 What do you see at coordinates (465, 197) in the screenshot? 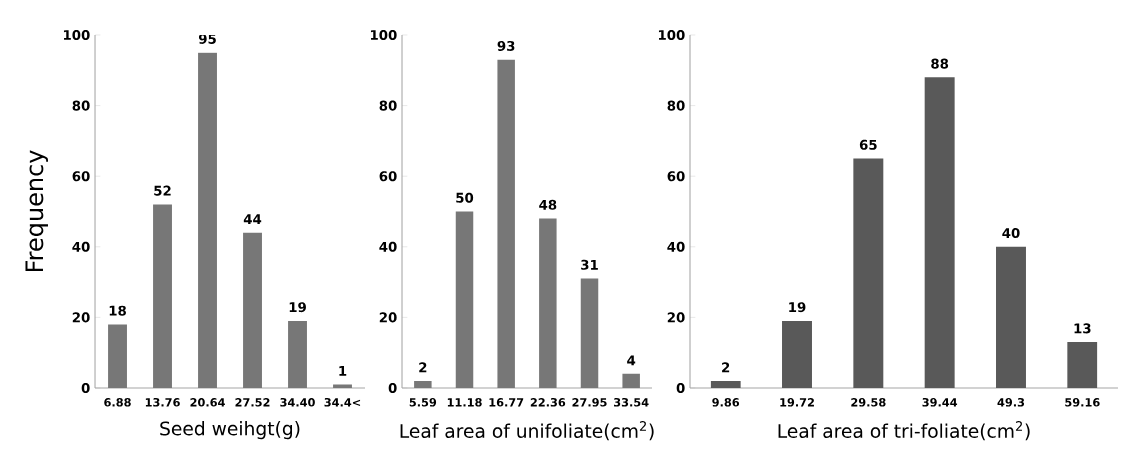
I see `data-label: 50` at bounding box center [465, 197].